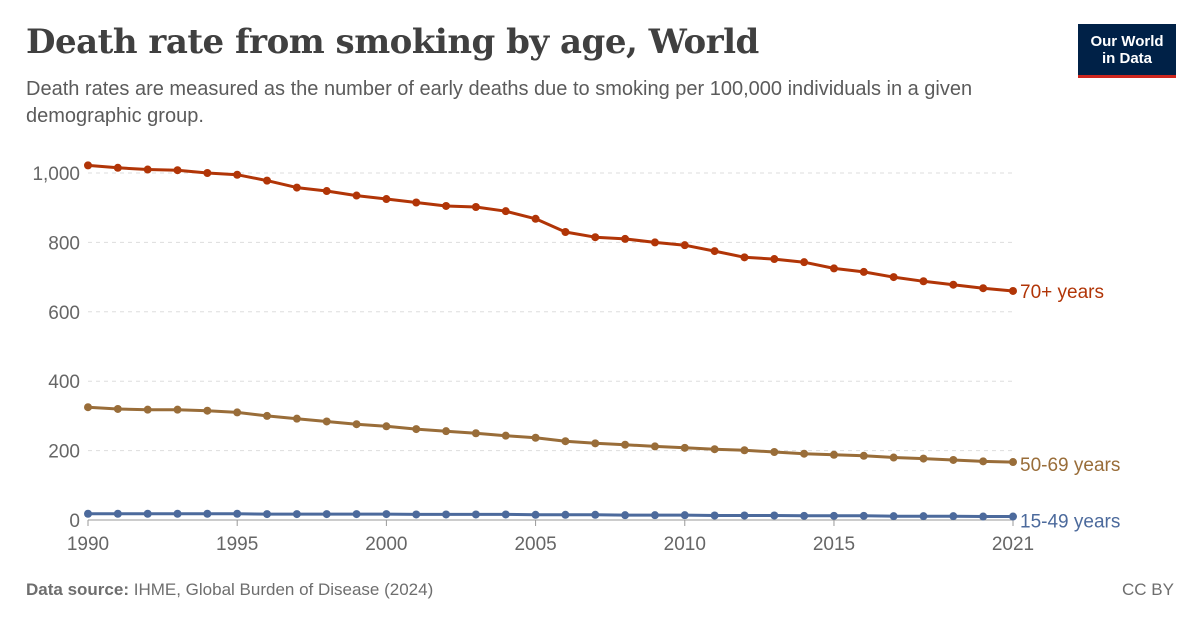 The width and height of the screenshot is (1200, 627). I want to click on source-text: IHME, Global Burden of Disease (2024), so click(283, 589).